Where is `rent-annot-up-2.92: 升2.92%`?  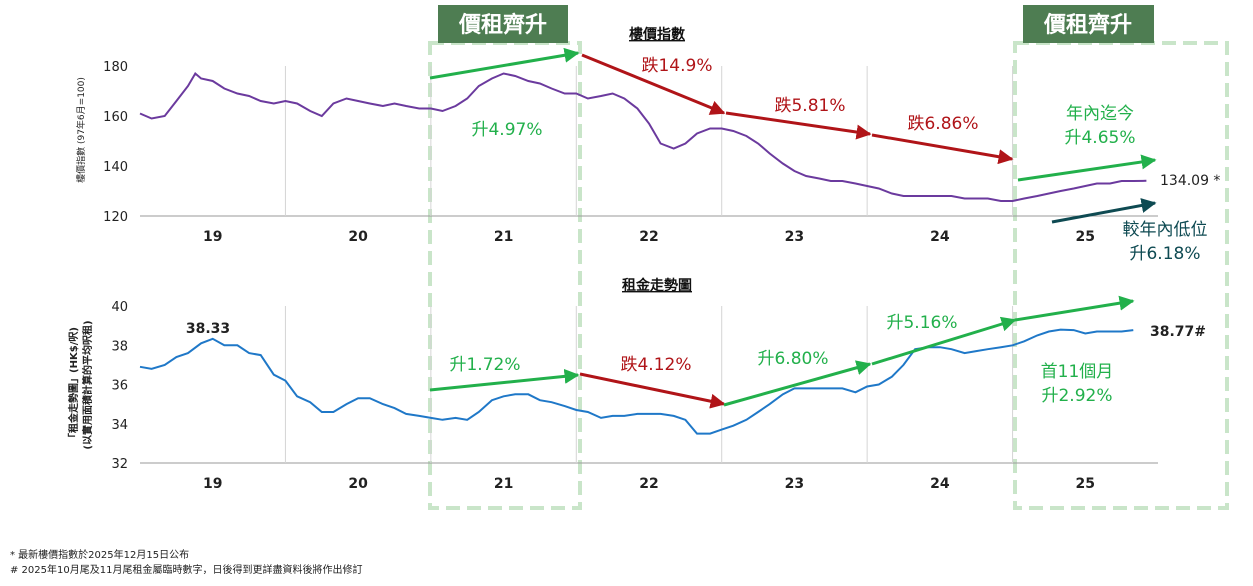 rent-annot-up-2.92: 升2.92% is located at coordinates (1076, 396).